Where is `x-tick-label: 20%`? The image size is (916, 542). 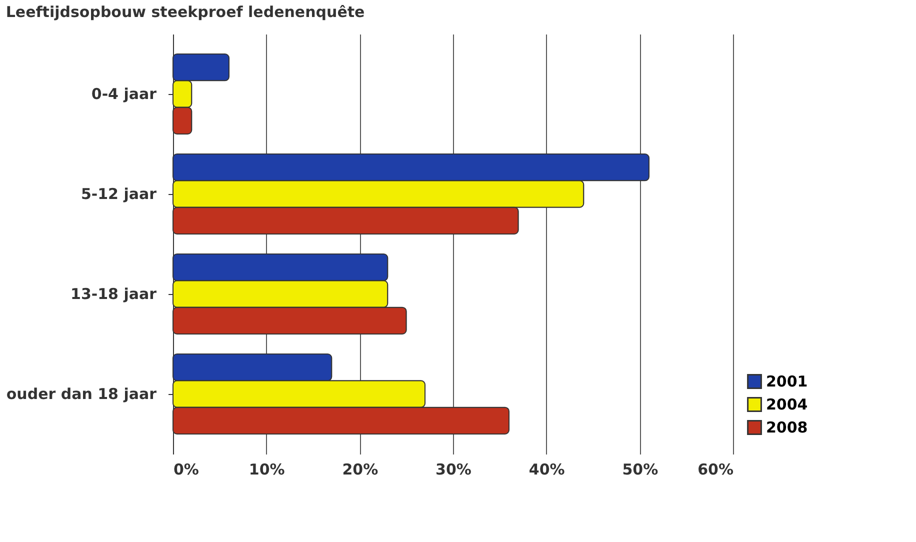
x-tick-label: 20% is located at coordinates (360, 469).